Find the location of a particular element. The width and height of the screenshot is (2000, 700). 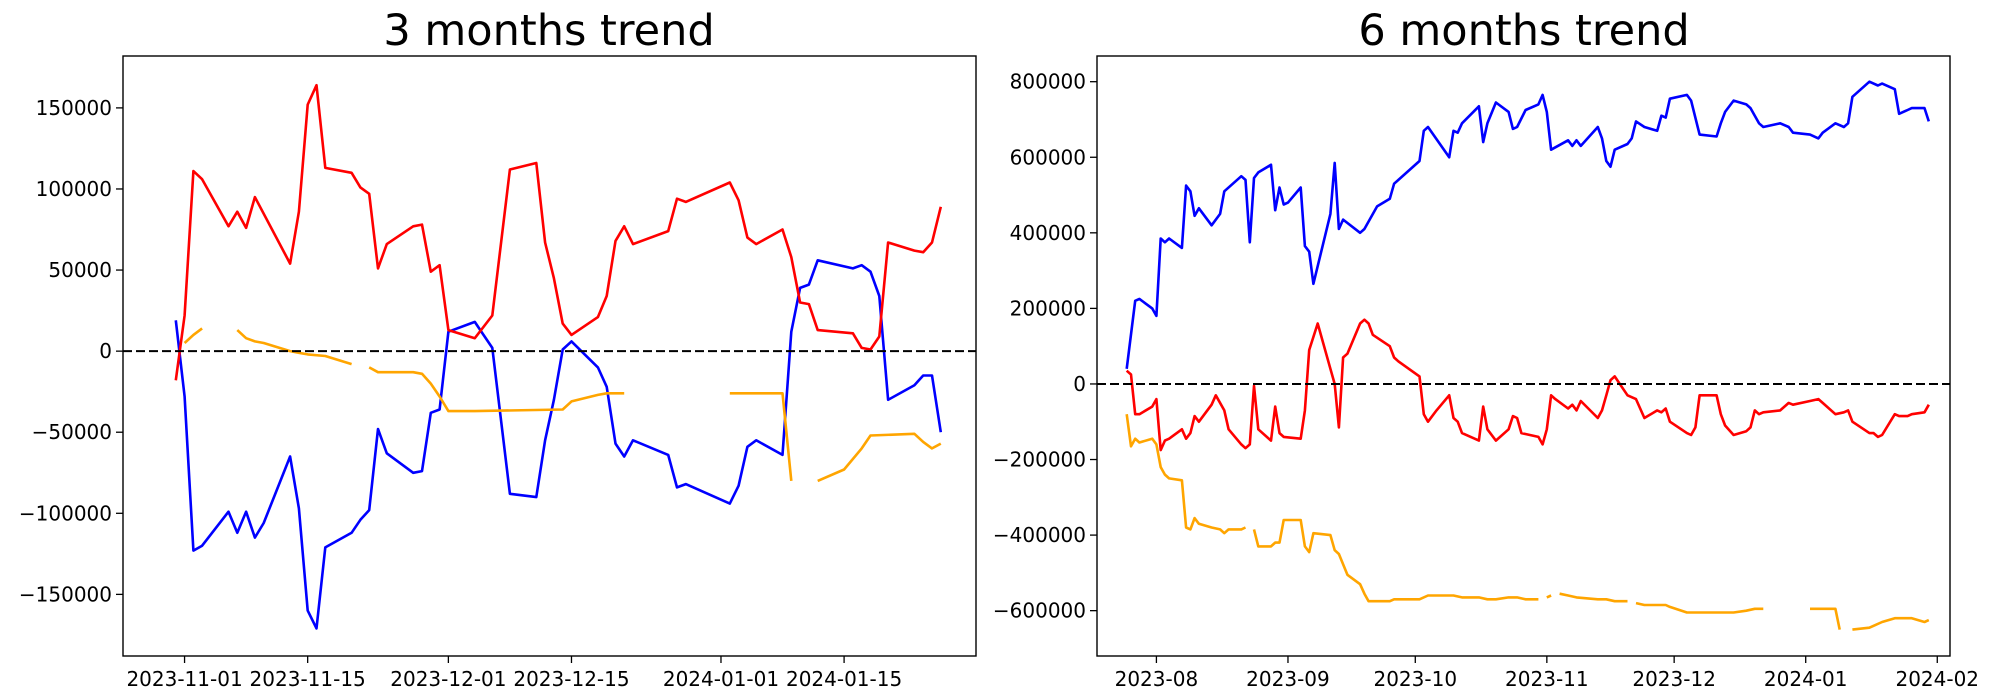

y-tick-label: 800000 is located at coordinates (1048, 82).